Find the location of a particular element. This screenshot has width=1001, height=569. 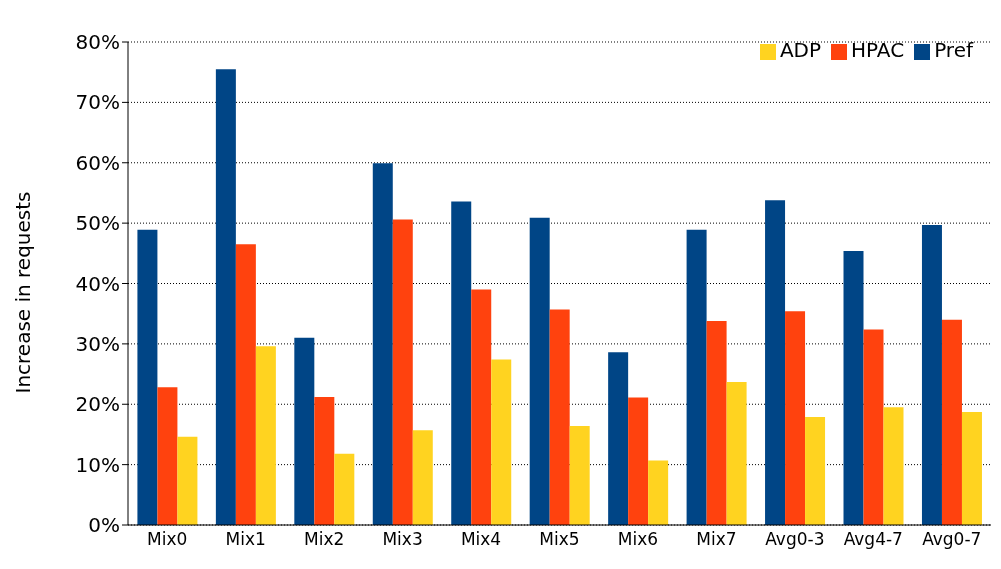

y-tick-label: 80% is located at coordinates (97, 42).